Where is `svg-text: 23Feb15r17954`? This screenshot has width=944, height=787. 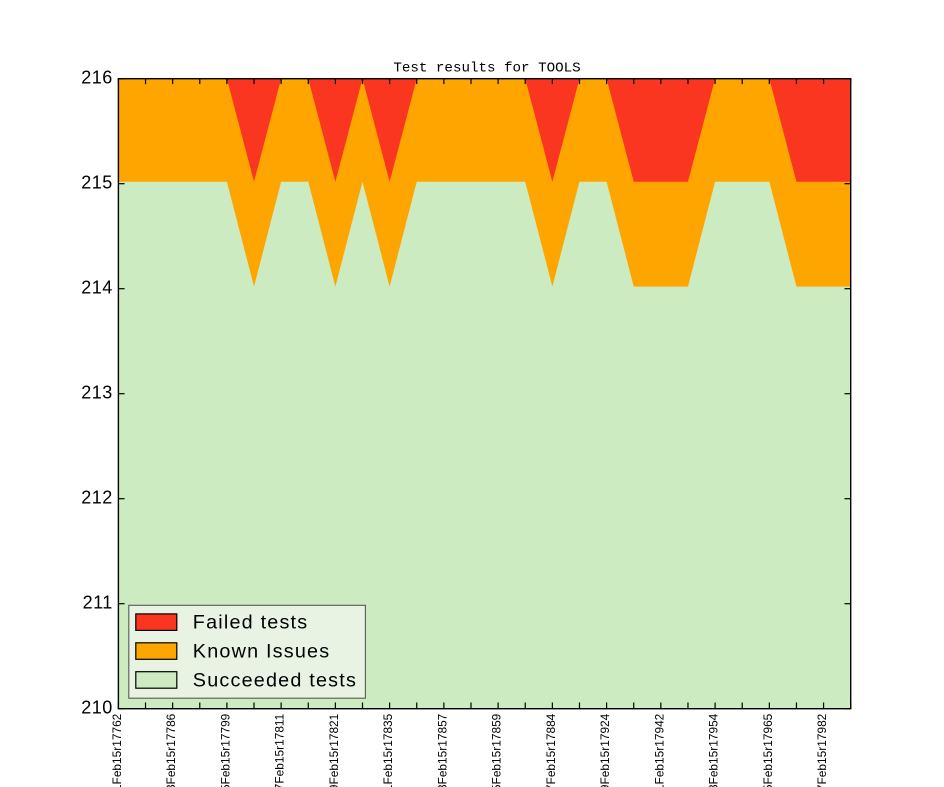
svg-text: 23Feb15r17954 is located at coordinates (714, 750).